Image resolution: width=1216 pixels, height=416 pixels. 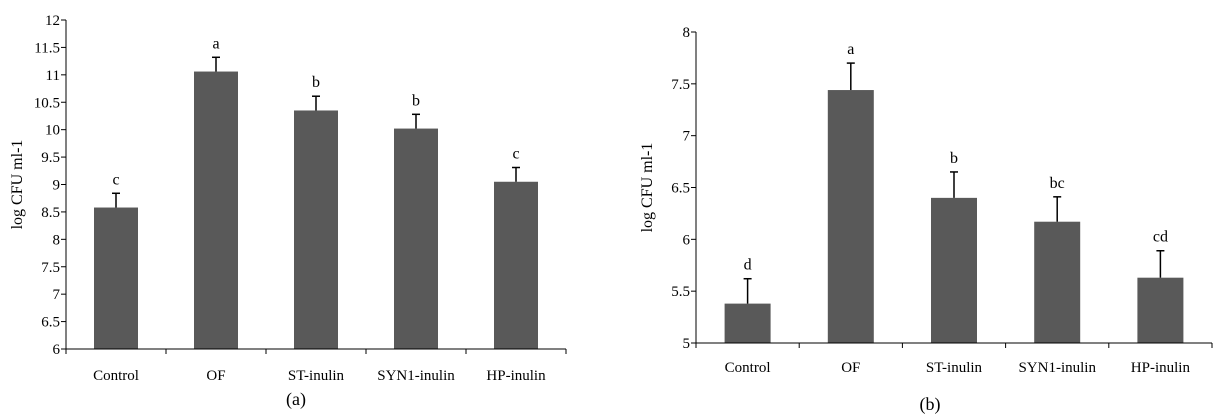 I want to click on y-tick-label: 5, so click(x=687, y=344).